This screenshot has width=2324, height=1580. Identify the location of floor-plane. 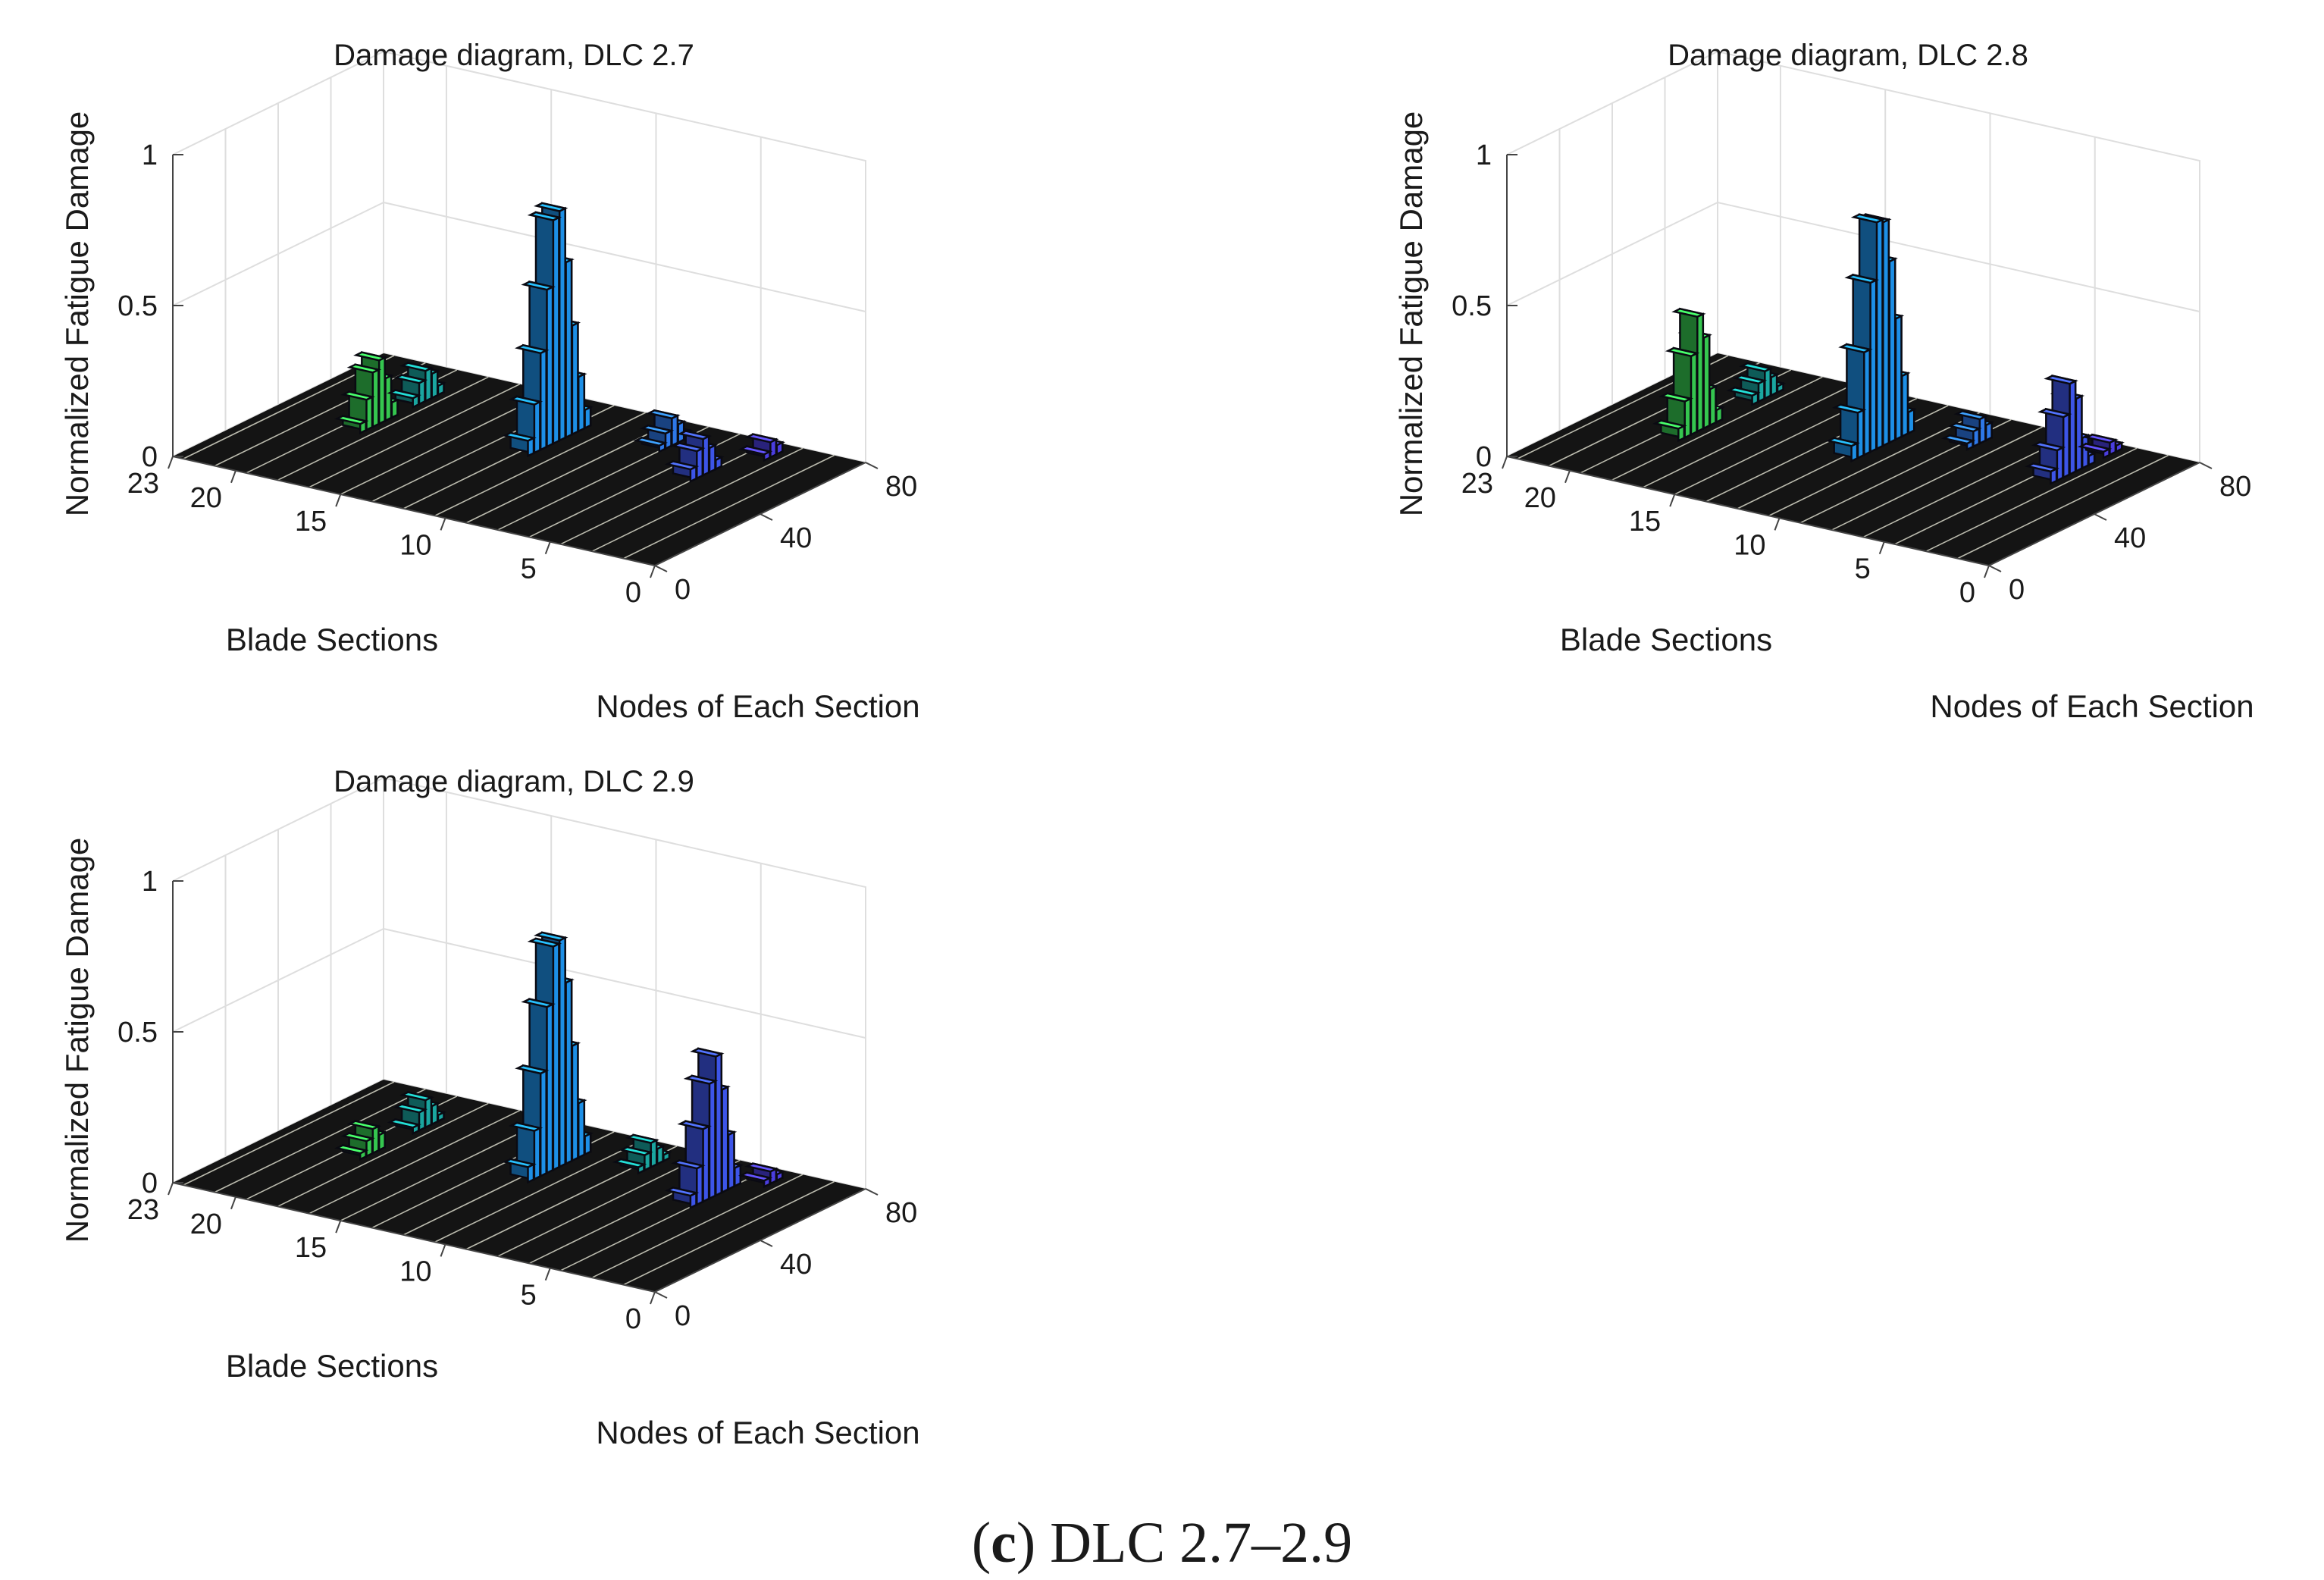
(519, 459).